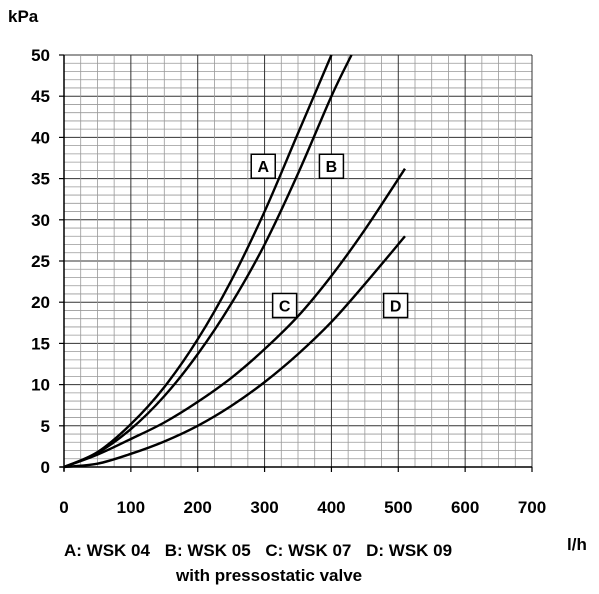 This screenshot has height=594, width=599. What do you see at coordinates (131, 507) in the screenshot?
I see `x-tick-label: 100` at bounding box center [131, 507].